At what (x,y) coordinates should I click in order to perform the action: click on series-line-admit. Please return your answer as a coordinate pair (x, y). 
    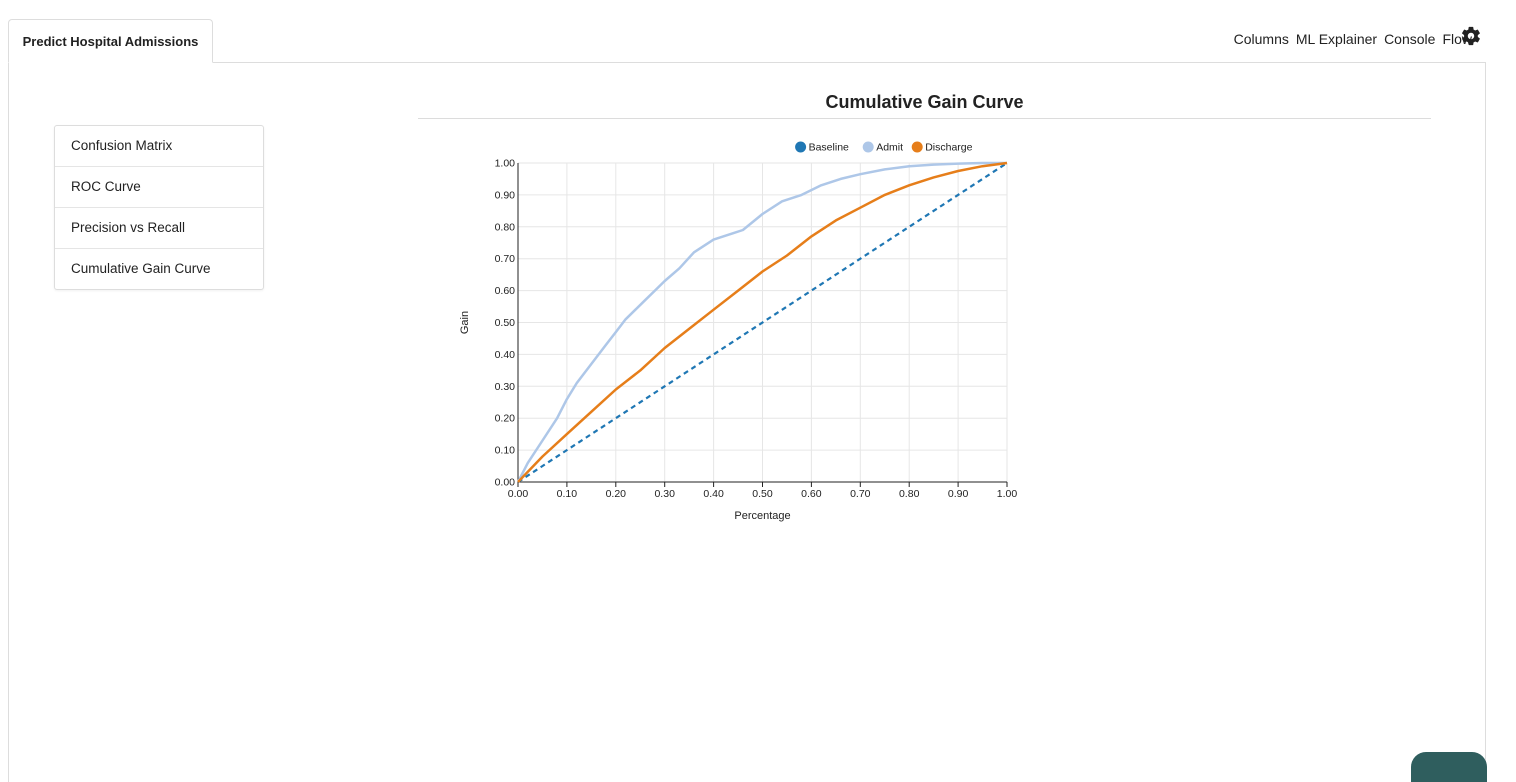
    Looking at the image, I should click on (761, 322).